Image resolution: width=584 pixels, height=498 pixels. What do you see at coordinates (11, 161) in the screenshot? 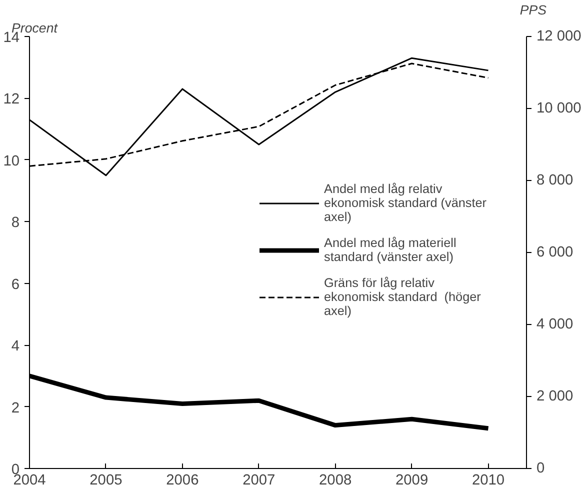
I see `y-tick-label: 10` at bounding box center [11, 161].